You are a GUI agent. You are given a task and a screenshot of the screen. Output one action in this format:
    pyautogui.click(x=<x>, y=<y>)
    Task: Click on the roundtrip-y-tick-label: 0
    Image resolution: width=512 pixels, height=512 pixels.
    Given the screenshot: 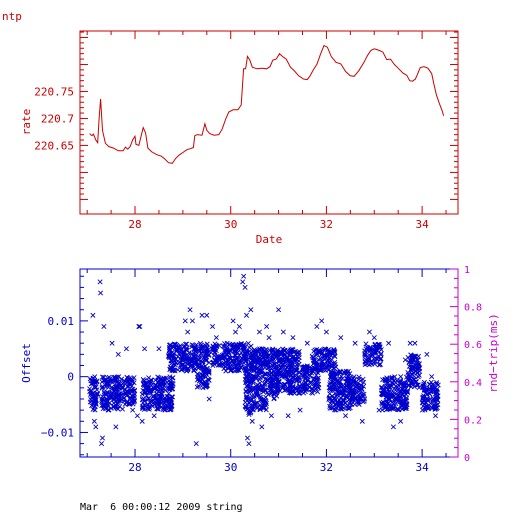 What is the action you would take?
    pyautogui.click(x=467, y=458)
    